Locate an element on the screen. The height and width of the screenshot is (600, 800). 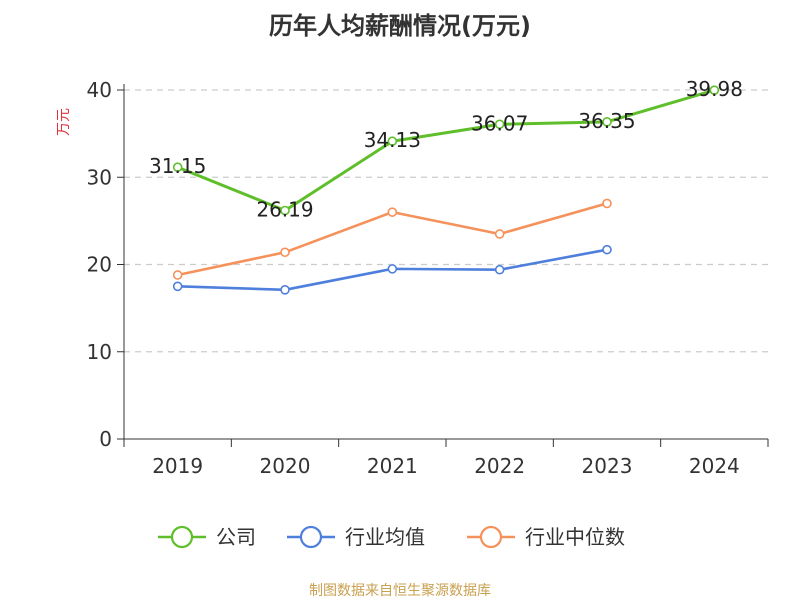
data-label: 34.13 is located at coordinates (392, 140).